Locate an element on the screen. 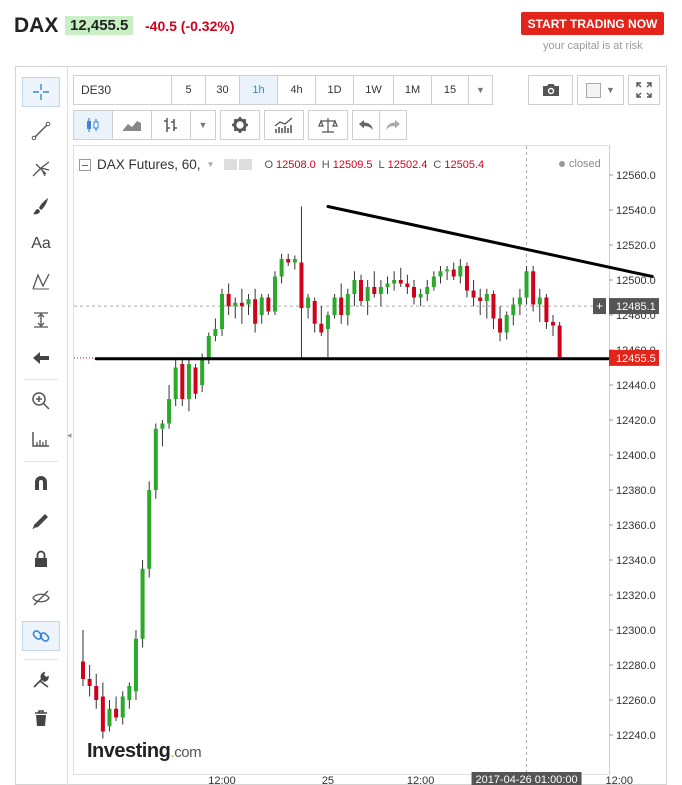 The width and height of the screenshot is (682, 785). measure-tool is located at coordinates (41, 320).